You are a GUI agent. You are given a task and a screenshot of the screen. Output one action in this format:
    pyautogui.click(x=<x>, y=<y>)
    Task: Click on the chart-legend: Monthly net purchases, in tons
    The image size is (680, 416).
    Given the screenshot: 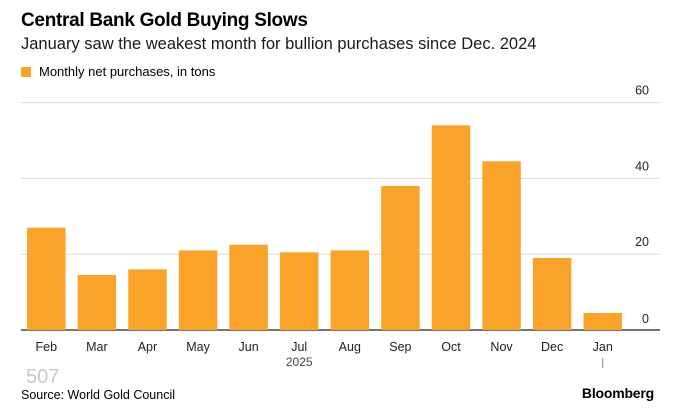 What is the action you would take?
    pyautogui.click(x=118, y=71)
    